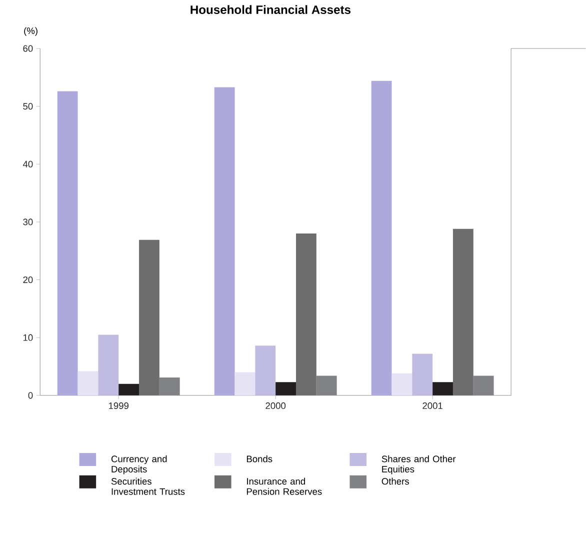 The width and height of the screenshot is (586, 546). What do you see at coordinates (28, 279) in the screenshot?
I see `y-tick-label: 20` at bounding box center [28, 279].